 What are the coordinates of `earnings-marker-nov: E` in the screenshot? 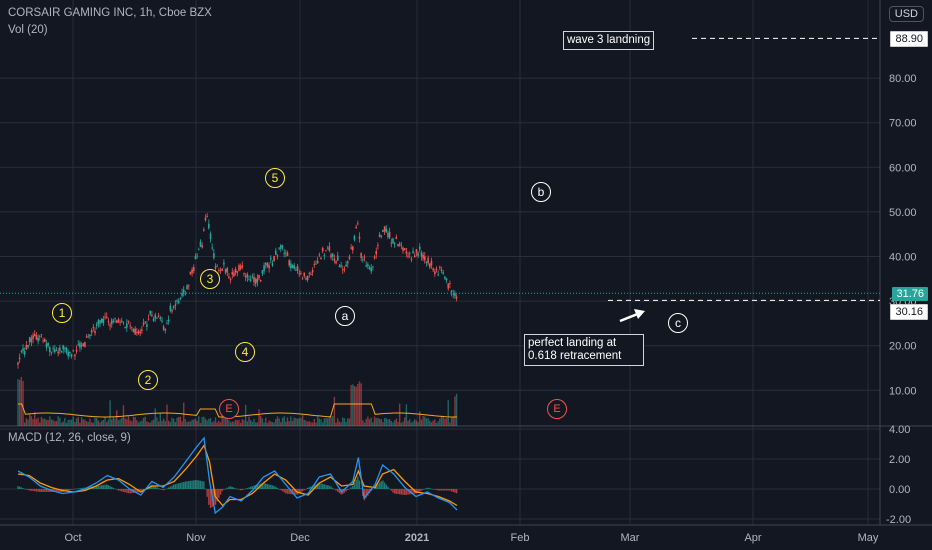 It's located at (229, 409).